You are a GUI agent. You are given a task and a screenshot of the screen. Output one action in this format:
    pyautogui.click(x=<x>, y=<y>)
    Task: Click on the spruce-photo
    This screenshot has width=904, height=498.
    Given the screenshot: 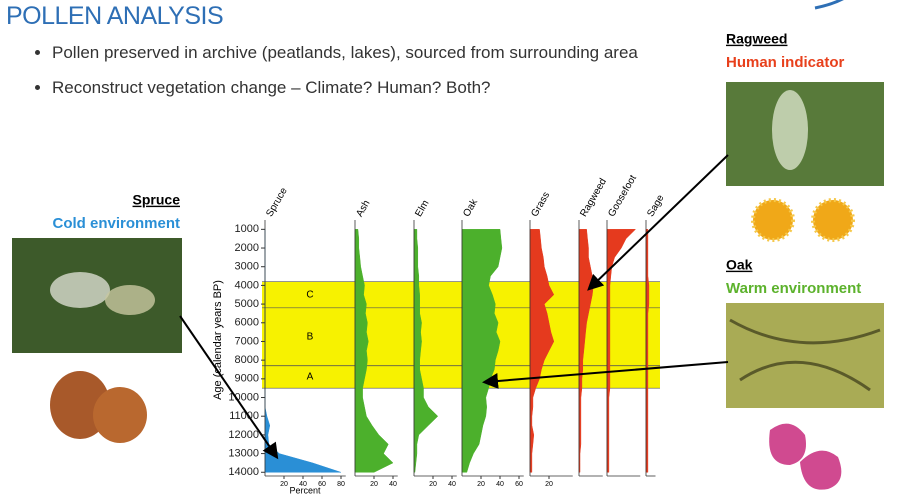 What is the action you would take?
    pyautogui.click(x=97, y=295)
    